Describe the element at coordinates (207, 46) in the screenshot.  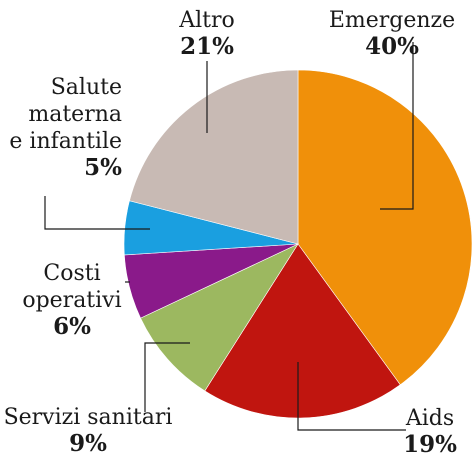
I see `pct-altro: 21%` at that location.